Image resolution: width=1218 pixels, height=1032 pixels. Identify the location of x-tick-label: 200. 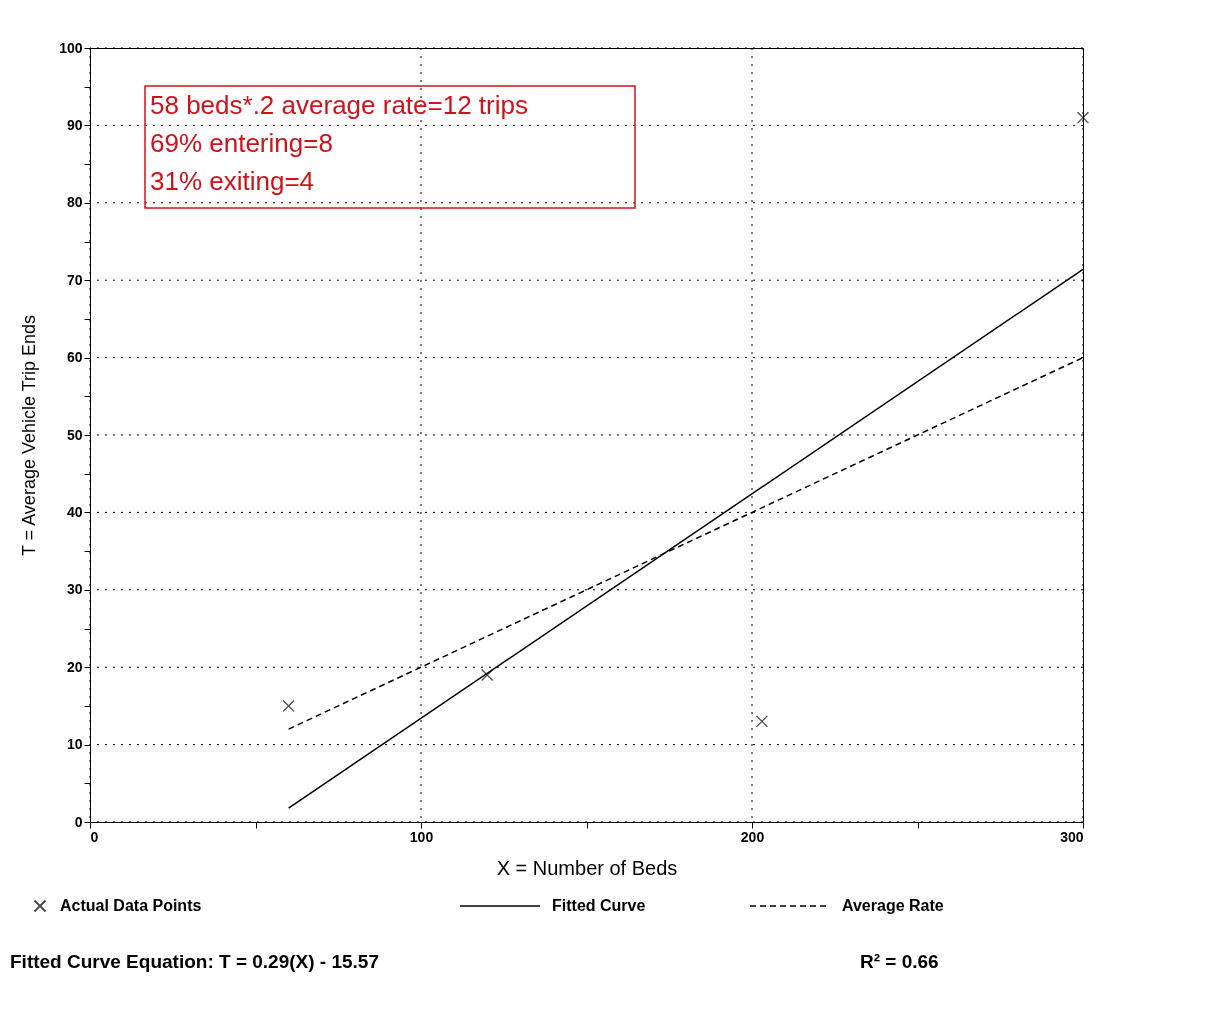
(752, 836).